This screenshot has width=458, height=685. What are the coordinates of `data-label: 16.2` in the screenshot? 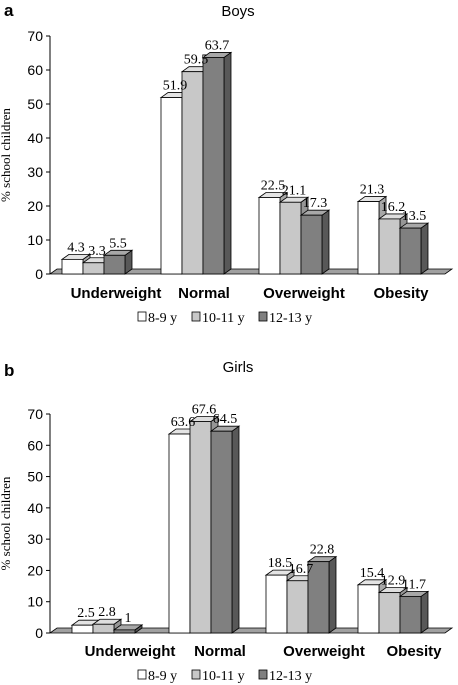 It's located at (393, 207).